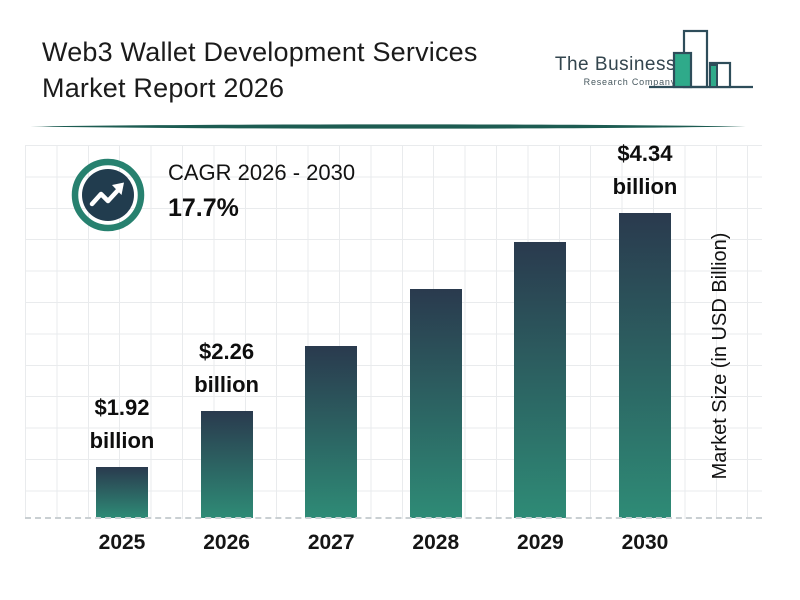 The height and width of the screenshot is (600, 800). Describe the element at coordinates (615, 64) in the screenshot. I see `logo-name: The Business` at that location.